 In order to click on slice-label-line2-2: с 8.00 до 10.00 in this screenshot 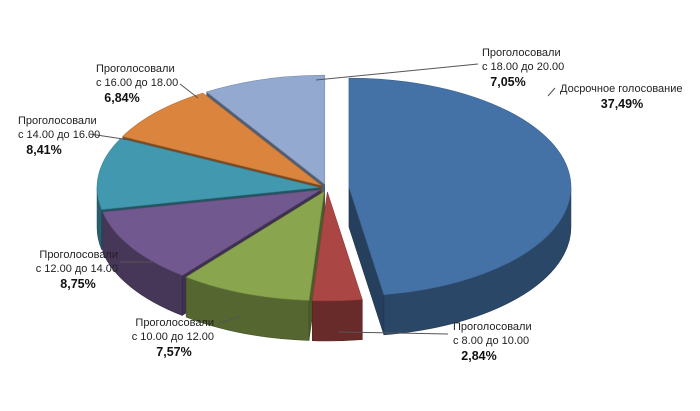, I will do `click(491, 341)`.